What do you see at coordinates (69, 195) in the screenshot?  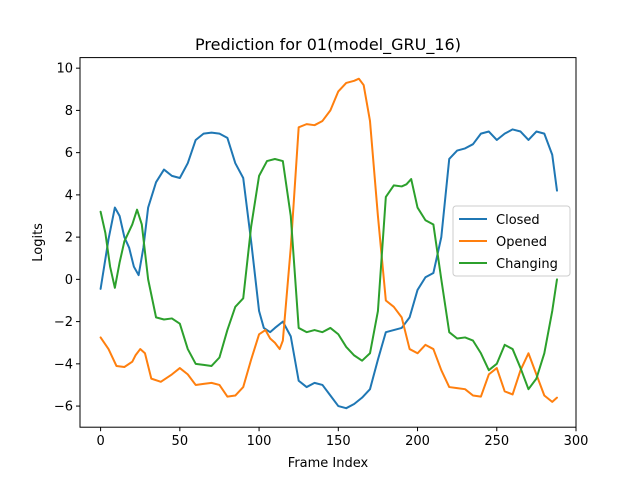 I see `y-tick-label: 4` at bounding box center [69, 195].